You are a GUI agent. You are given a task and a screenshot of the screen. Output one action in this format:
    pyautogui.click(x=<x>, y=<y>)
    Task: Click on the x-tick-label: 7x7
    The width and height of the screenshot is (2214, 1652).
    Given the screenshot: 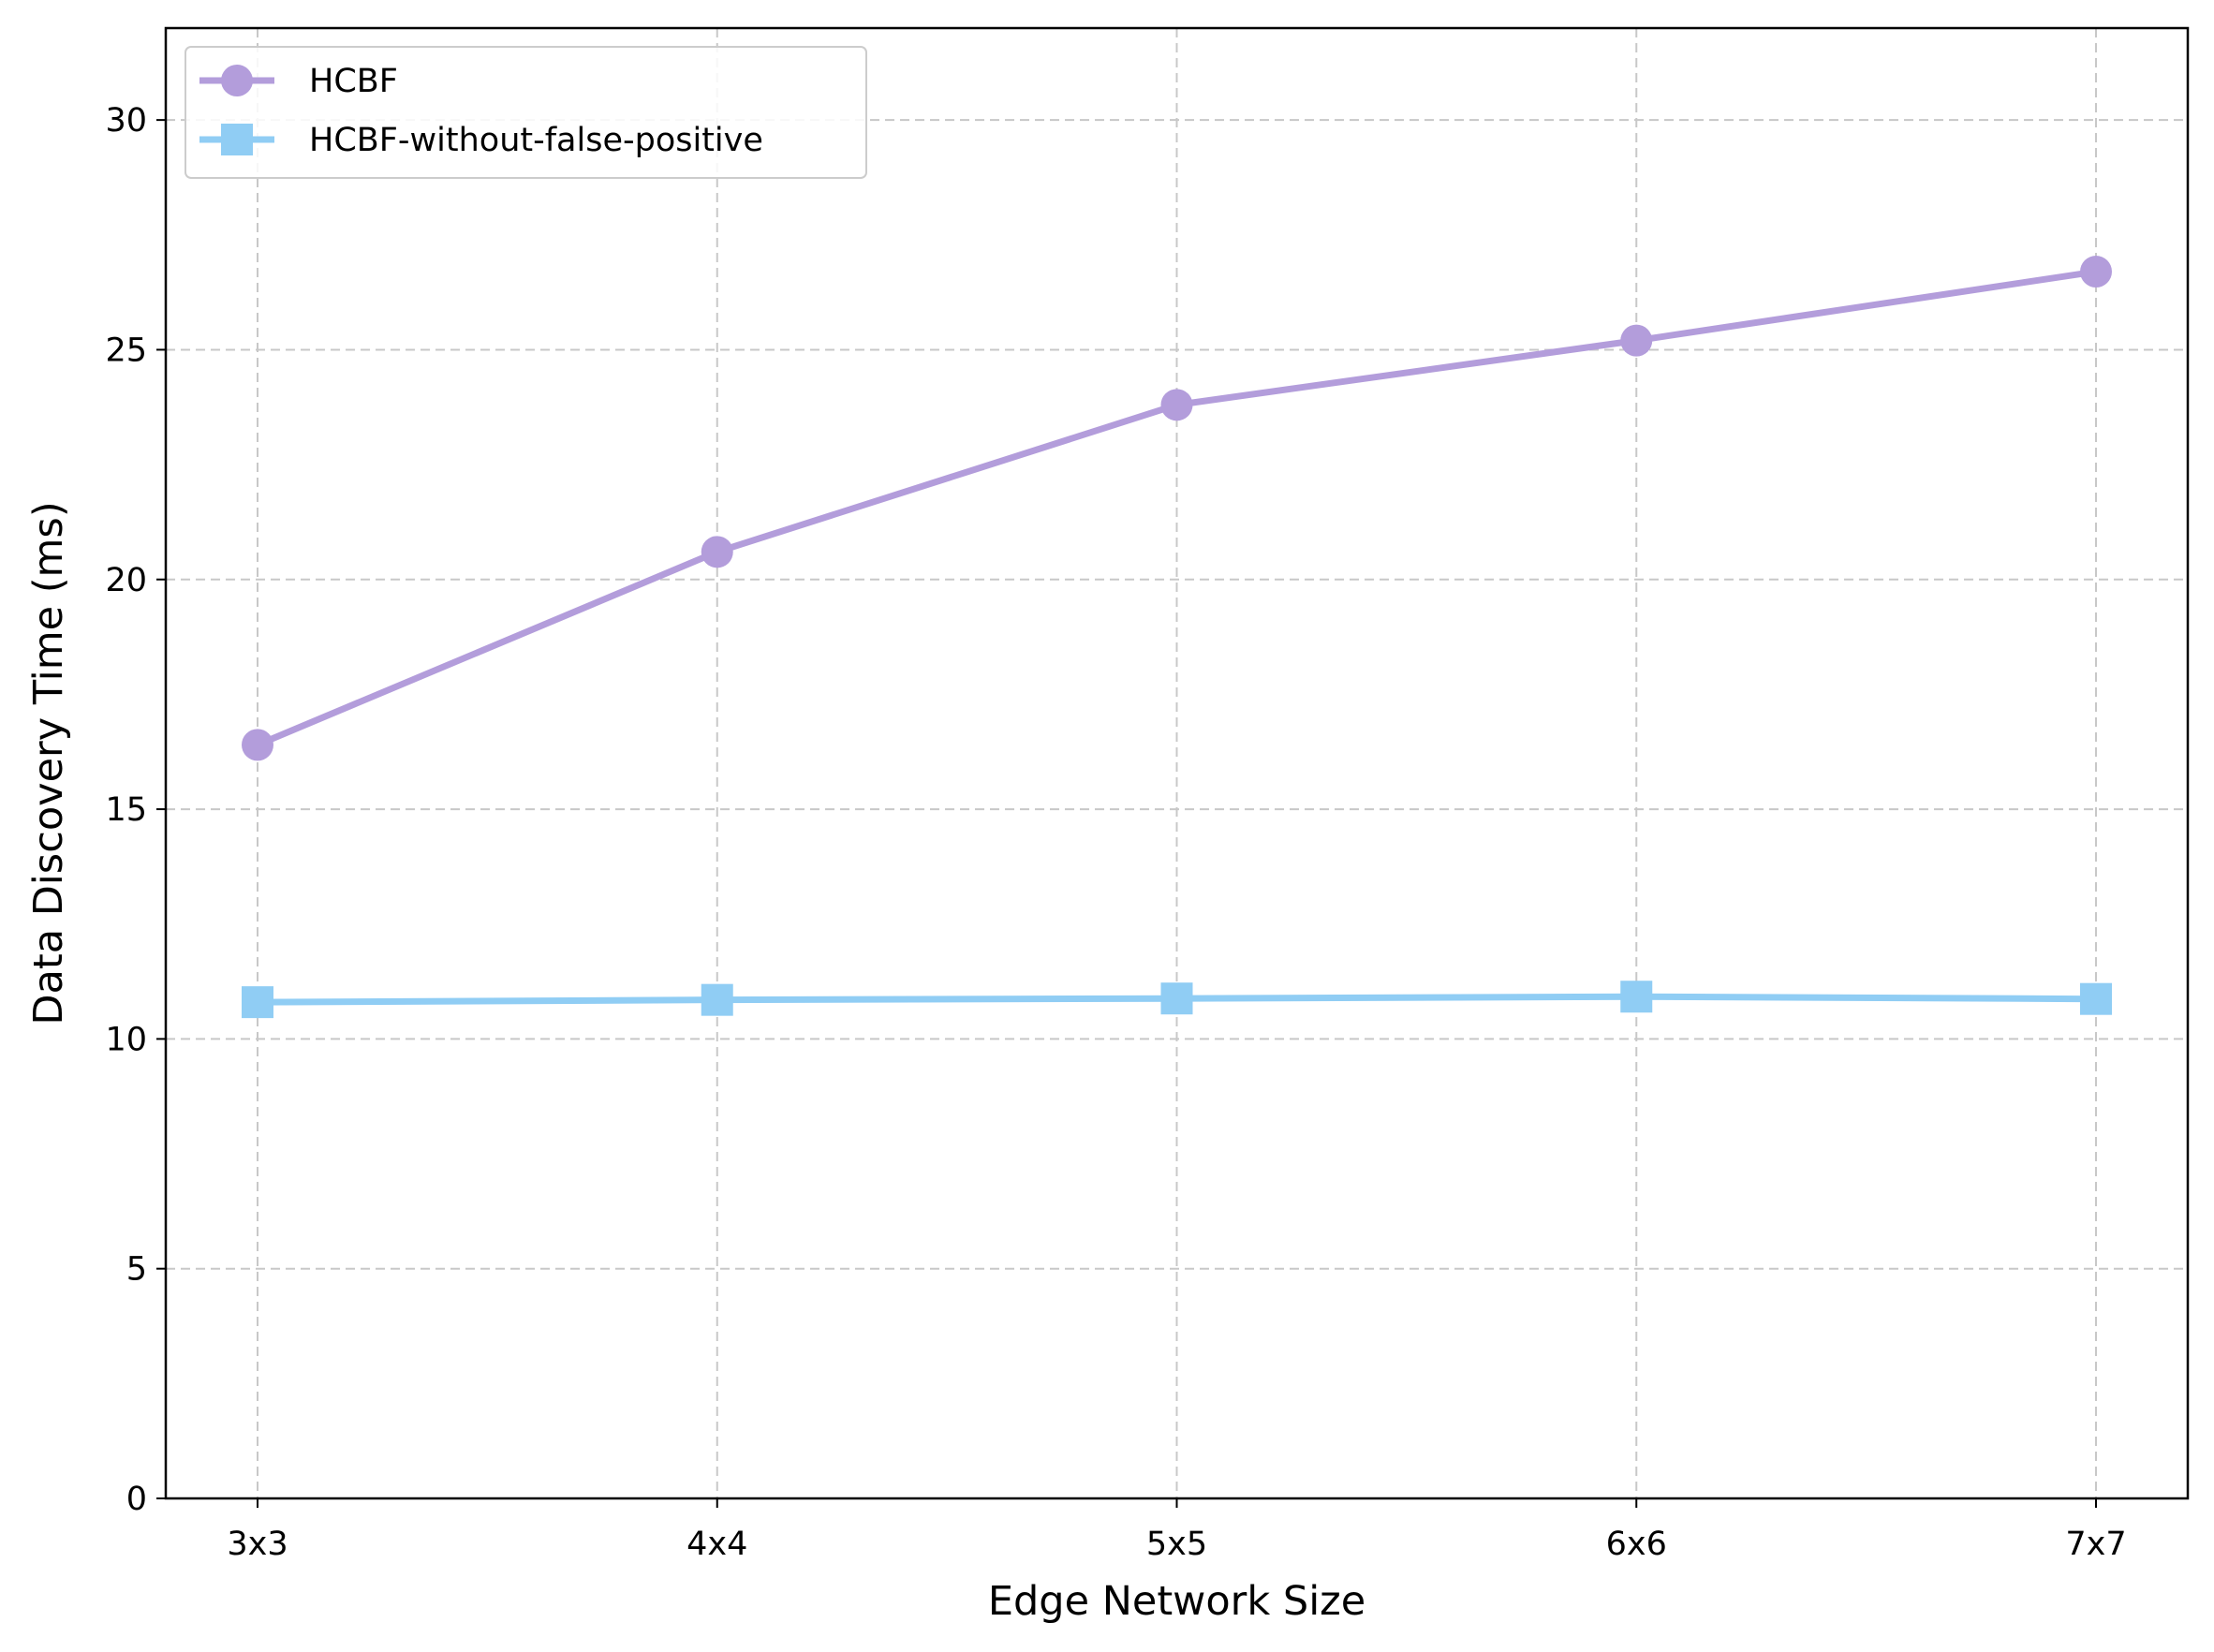 What is the action you would take?
    pyautogui.click(x=2095, y=1545)
    